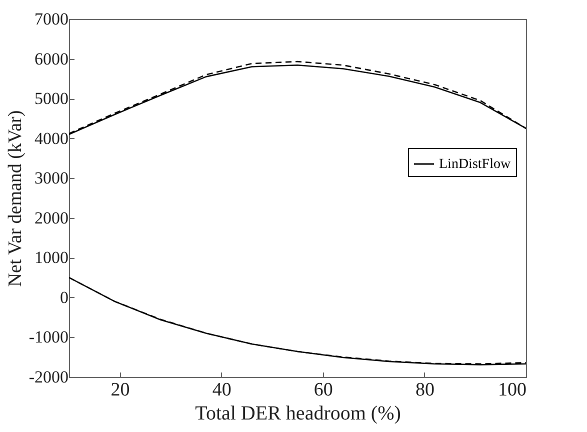  I want to click on y-tick-label: 5000, so click(51, 98).